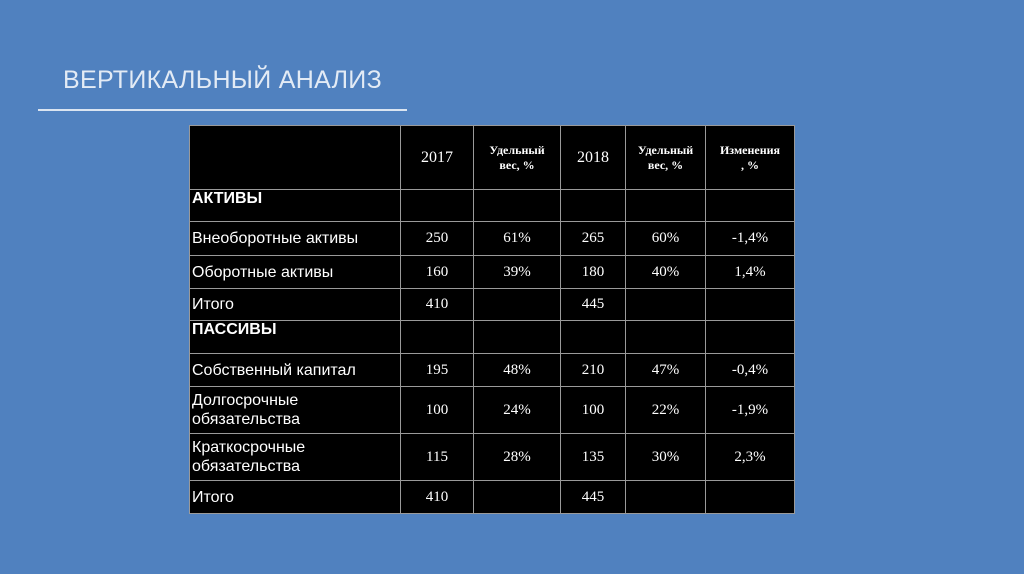  Describe the element at coordinates (750, 272) in the screenshot. I see `change: 1,4%` at that location.